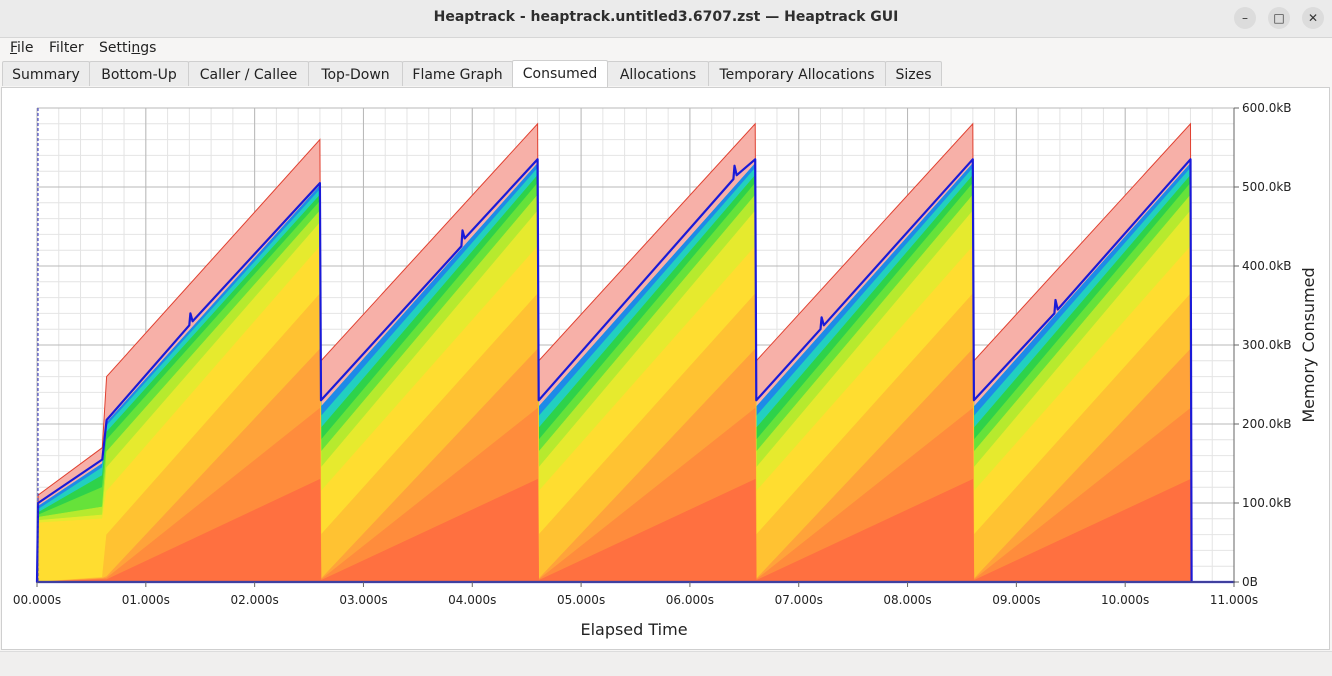 The width and height of the screenshot is (1332, 676). What do you see at coordinates (363, 600) in the screenshot?
I see `x-tick-label: 03.000s` at bounding box center [363, 600].